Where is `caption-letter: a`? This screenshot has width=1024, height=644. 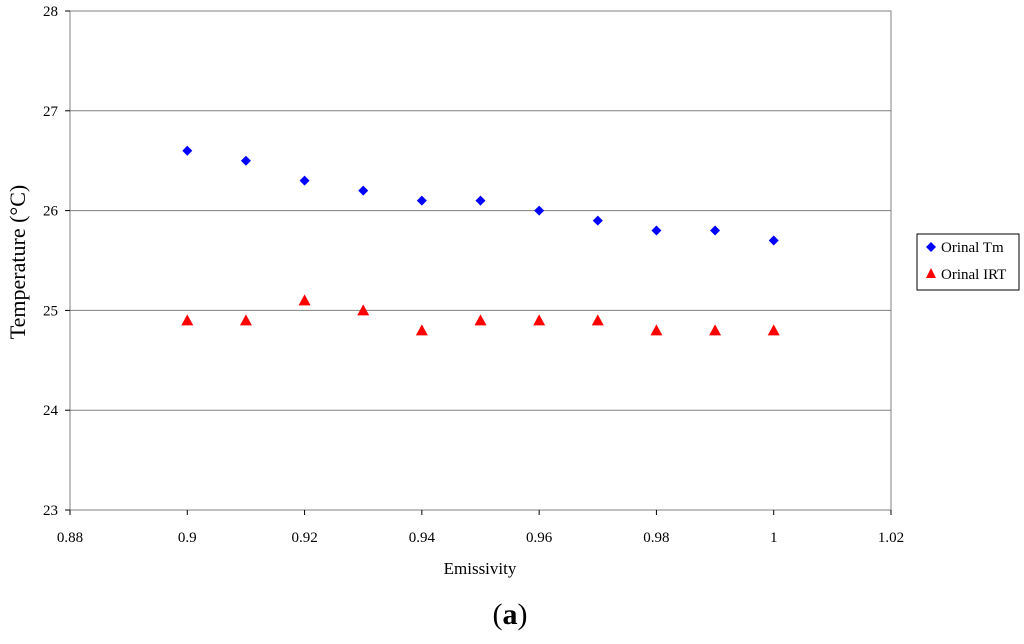 caption-letter: a is located at coordinates (510, 614).